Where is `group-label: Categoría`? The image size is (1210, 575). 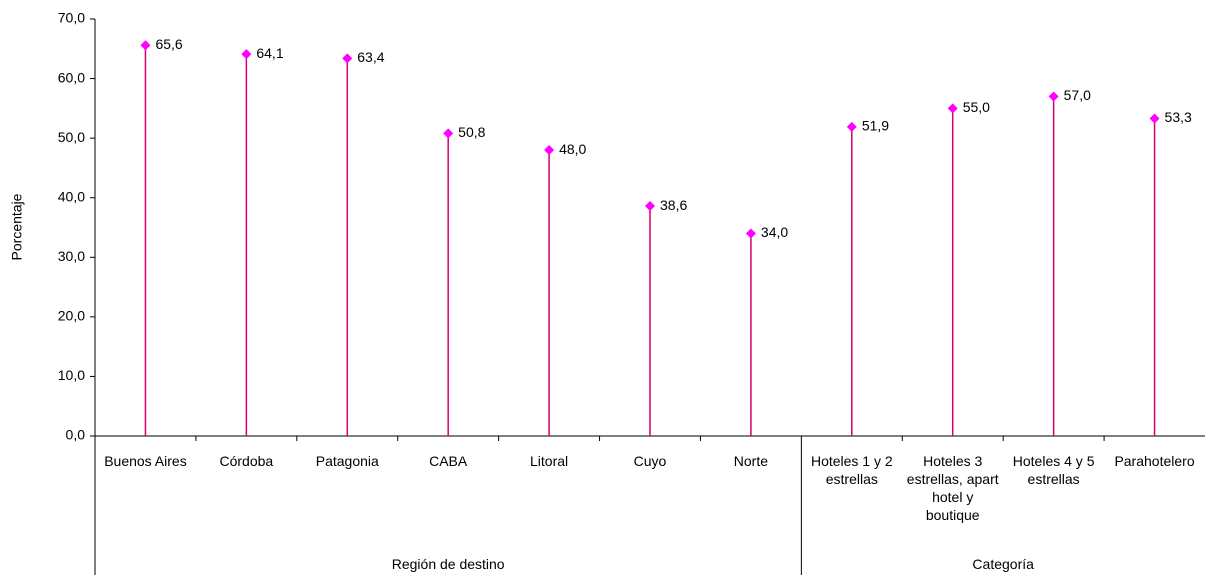
group-label: Categoría is located at coordinates (1003, 564).